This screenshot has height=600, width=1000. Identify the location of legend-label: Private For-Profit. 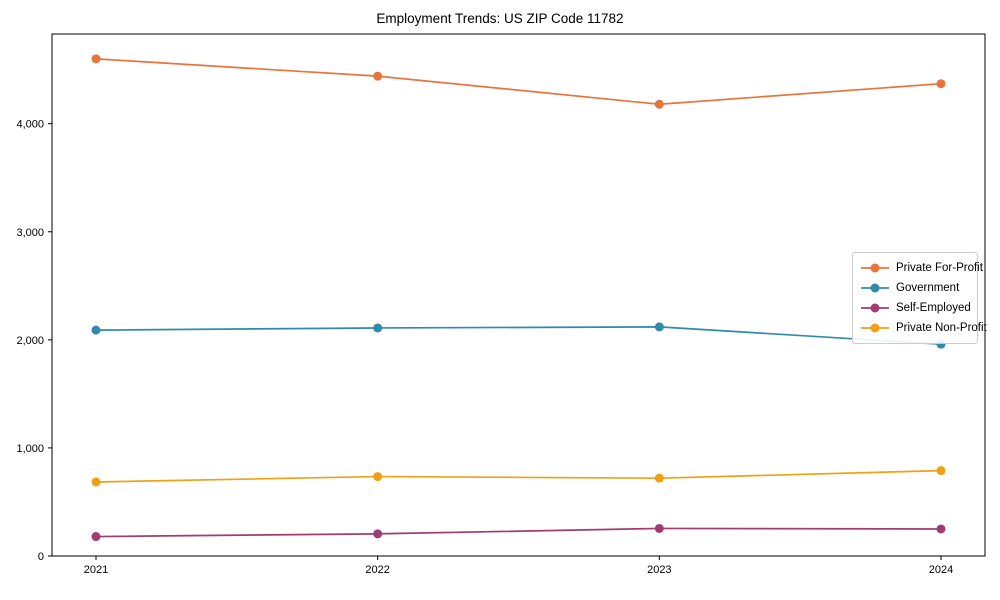
(939, 268).